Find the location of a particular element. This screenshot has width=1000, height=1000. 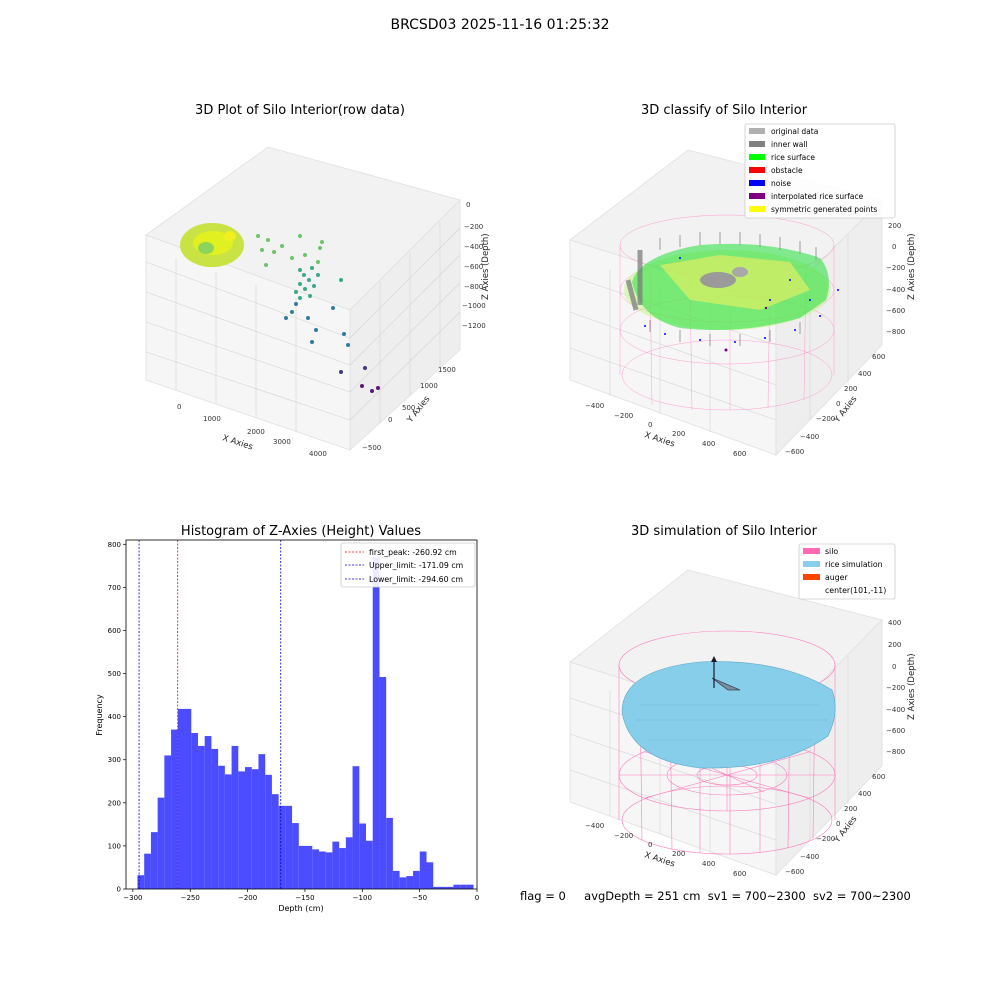

plot2-y-label: Y Axies is located at coordinates (846, 410).